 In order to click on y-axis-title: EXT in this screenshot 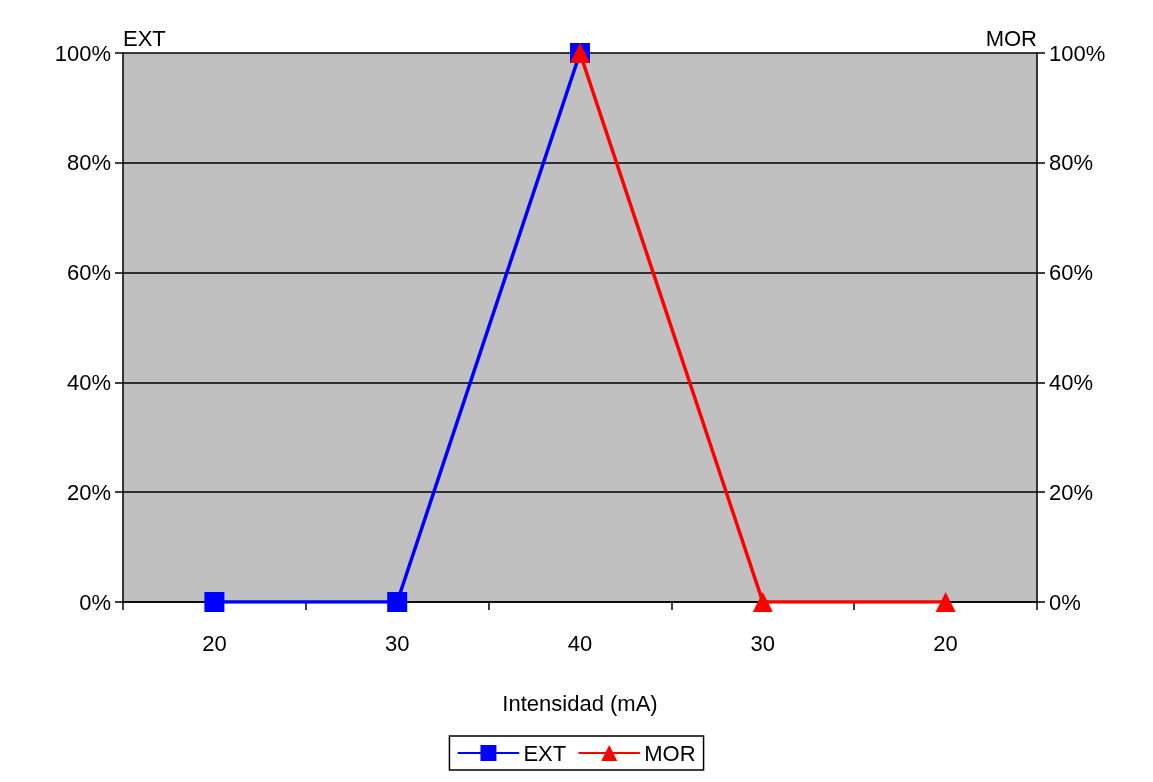, I will do `click(144, 38)`.